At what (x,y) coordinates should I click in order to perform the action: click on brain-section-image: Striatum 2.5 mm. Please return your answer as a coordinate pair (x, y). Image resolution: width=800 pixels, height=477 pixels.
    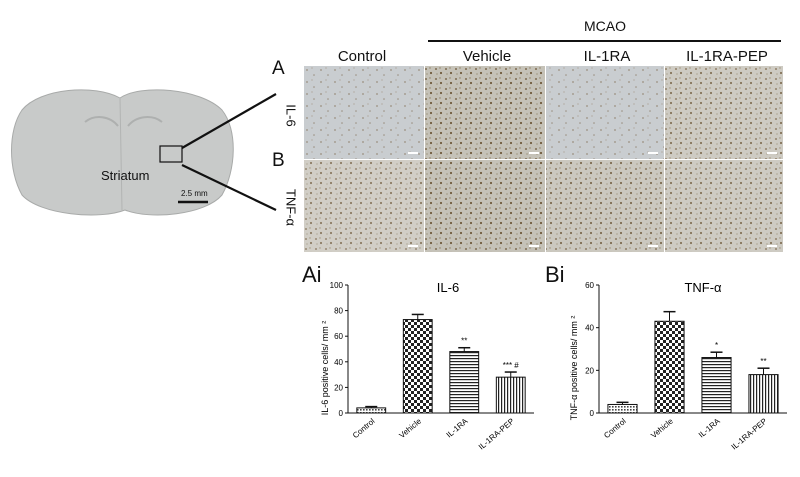
    Looking at the image, I should click on (122, 152).